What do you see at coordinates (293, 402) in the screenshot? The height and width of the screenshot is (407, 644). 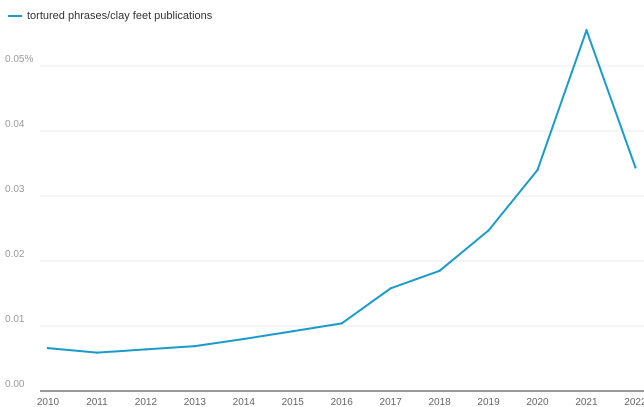 I see `x-tick-label: 2015` at bounding box center [293, 402].